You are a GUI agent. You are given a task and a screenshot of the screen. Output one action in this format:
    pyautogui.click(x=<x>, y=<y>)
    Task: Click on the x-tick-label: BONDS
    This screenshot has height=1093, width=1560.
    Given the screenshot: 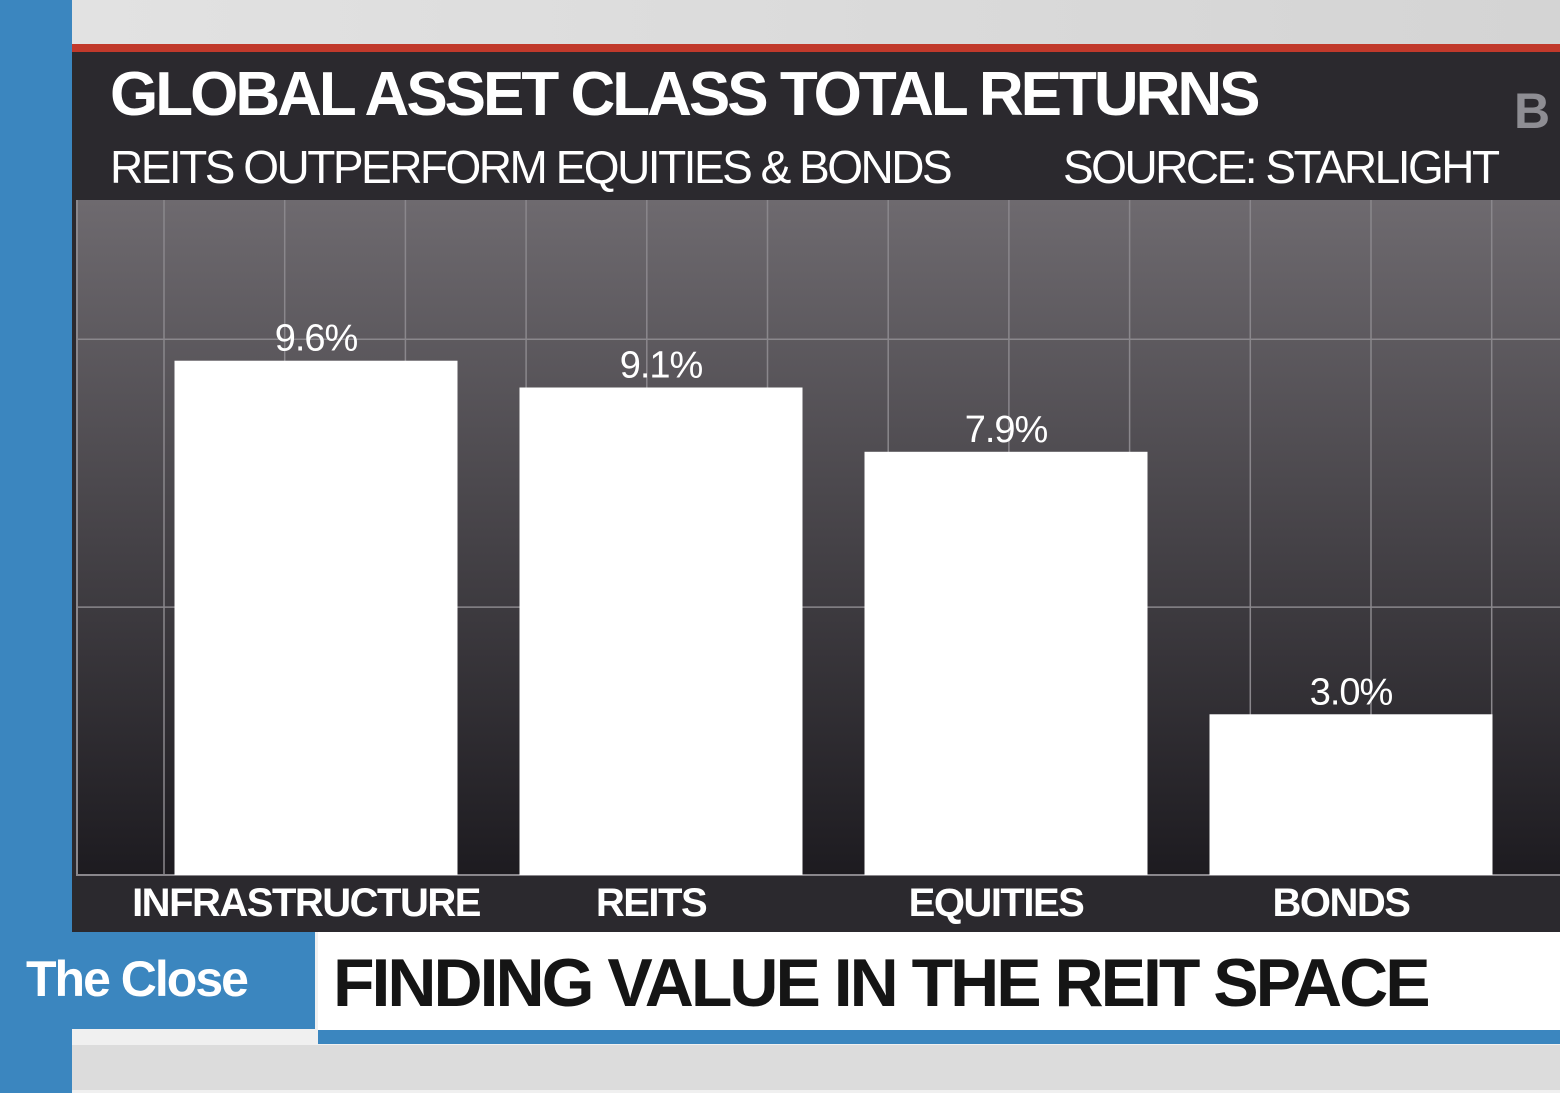 What is the action you would take?
    pyautogui.click(x=1342, y=903)
    